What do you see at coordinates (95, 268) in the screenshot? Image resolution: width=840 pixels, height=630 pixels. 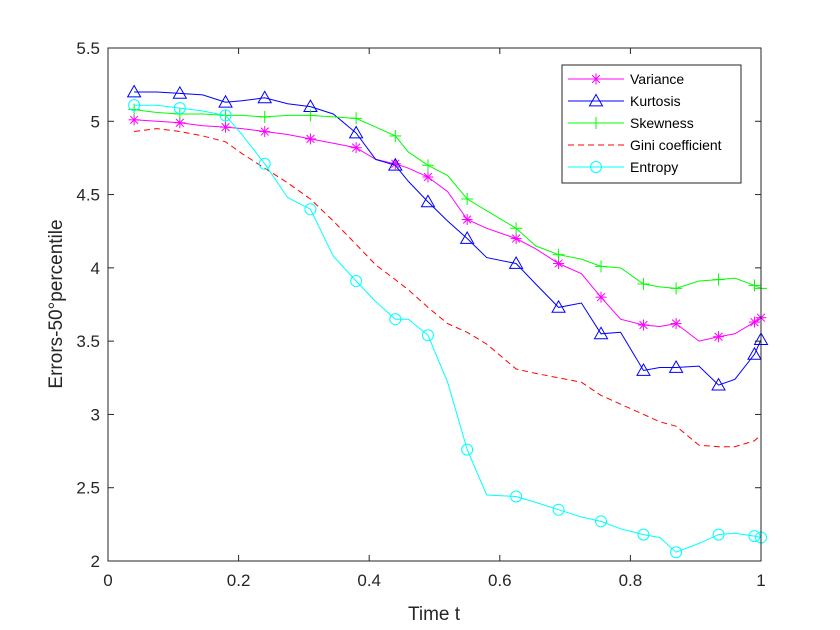 I see `y-tick-label: 4` at bounding box center [95, 268].